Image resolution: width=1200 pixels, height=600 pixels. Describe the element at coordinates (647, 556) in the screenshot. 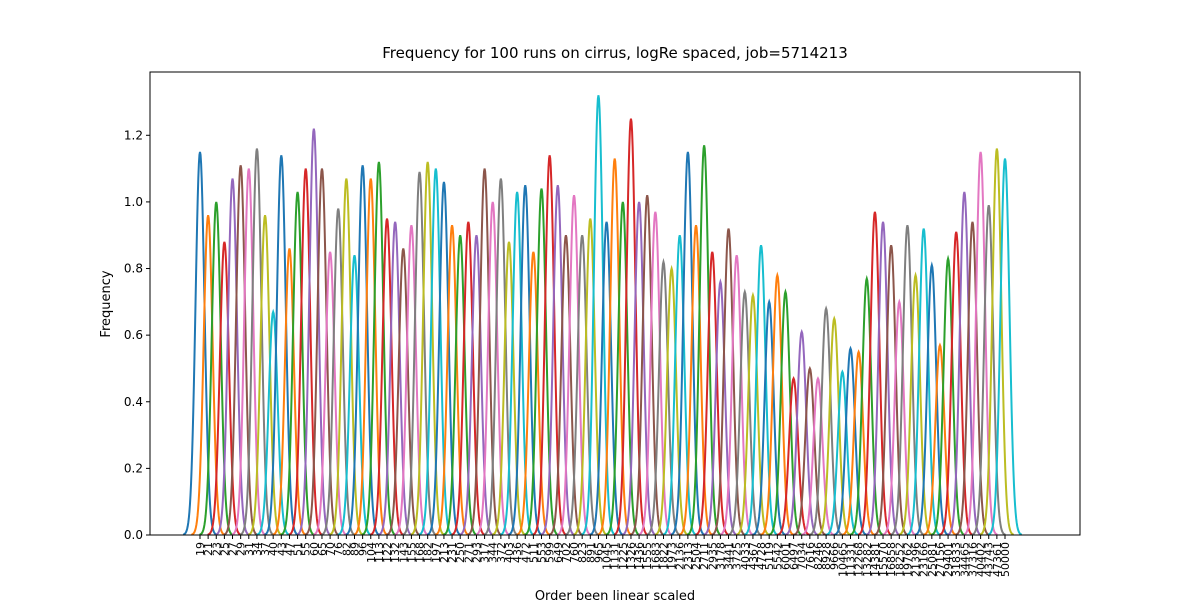

I see `x-tick-label: 1555` at that location.